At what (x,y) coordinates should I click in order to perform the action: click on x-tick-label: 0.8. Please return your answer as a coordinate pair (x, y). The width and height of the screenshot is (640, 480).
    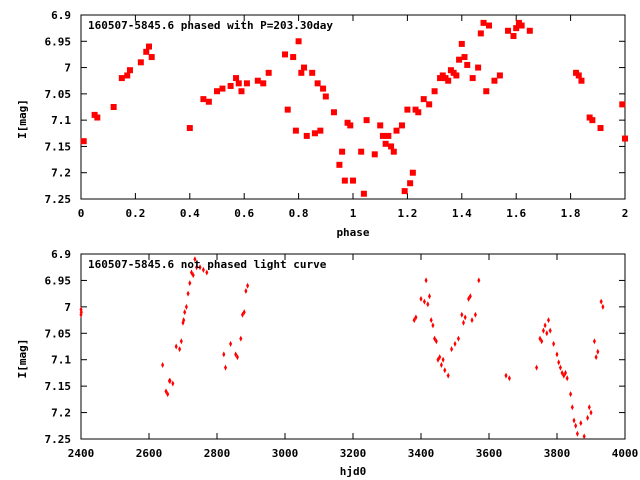
    Looking at the image, I should click on (299, 213).